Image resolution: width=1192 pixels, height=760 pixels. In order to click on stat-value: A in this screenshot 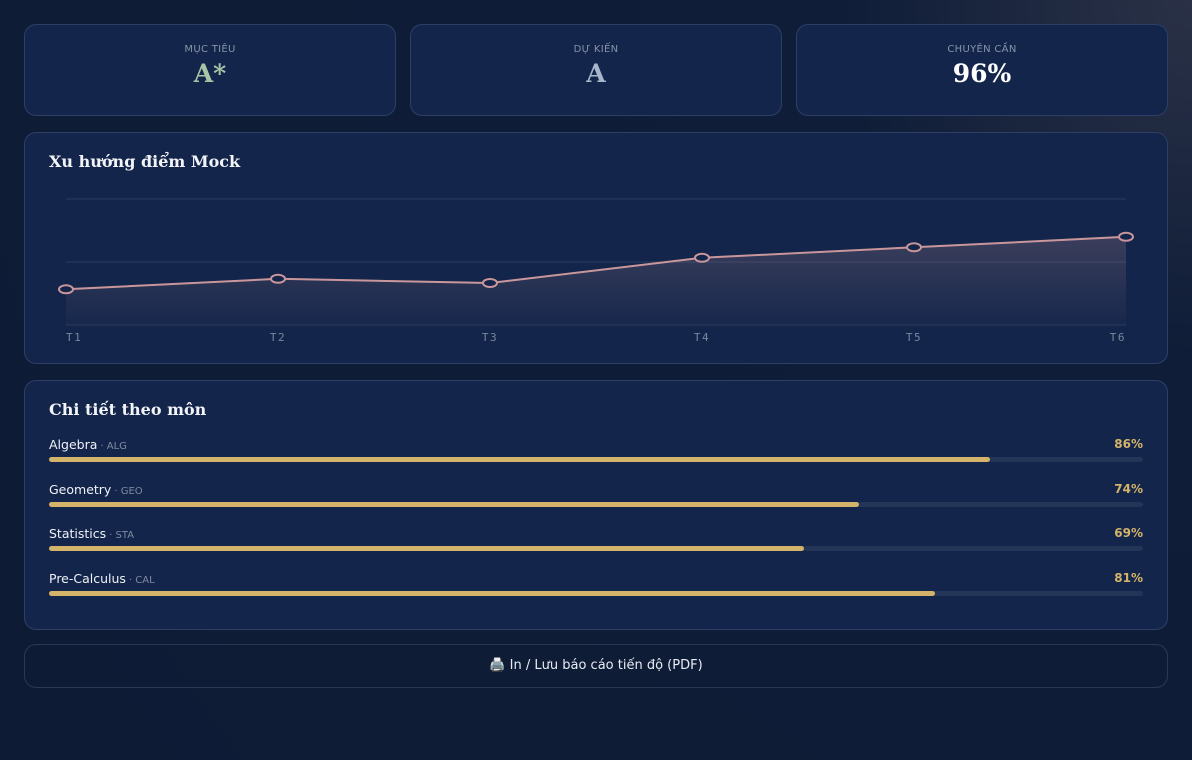, I will do `click(596, 73)`.